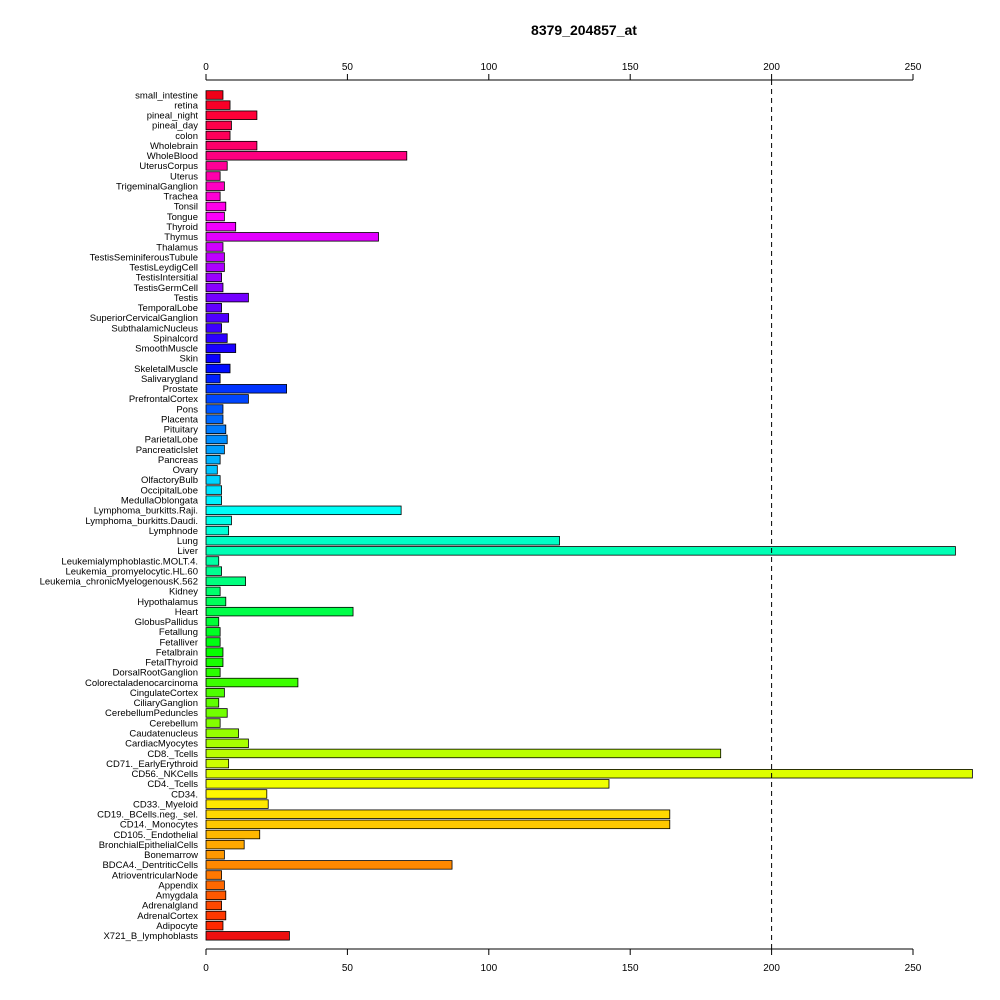  Describe the element at coordinates (142, 683) in the screenshot. I see `category-label: Colorectaladenocarcinoma` at that location.